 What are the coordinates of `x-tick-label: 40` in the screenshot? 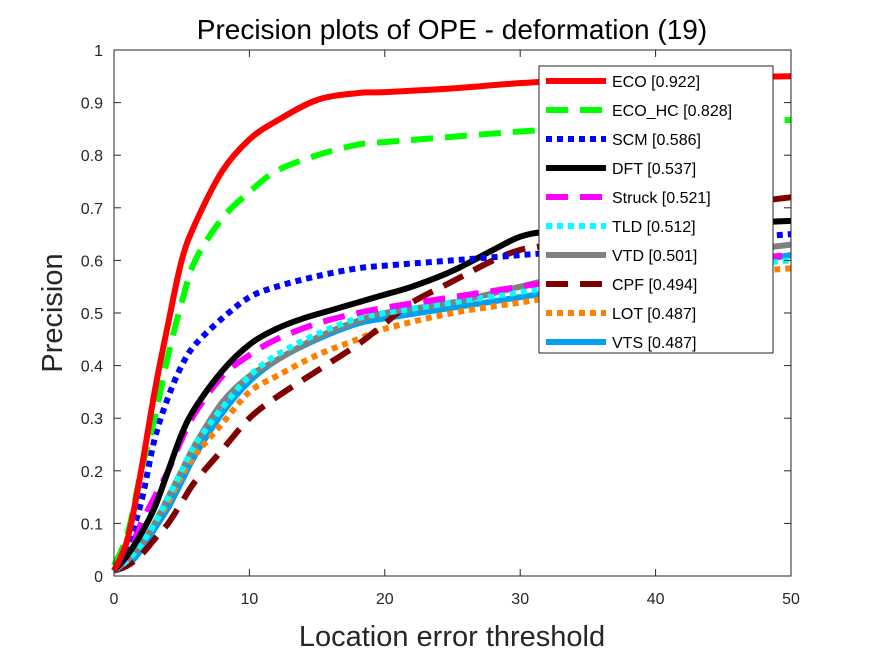 It's located at (656, 599).